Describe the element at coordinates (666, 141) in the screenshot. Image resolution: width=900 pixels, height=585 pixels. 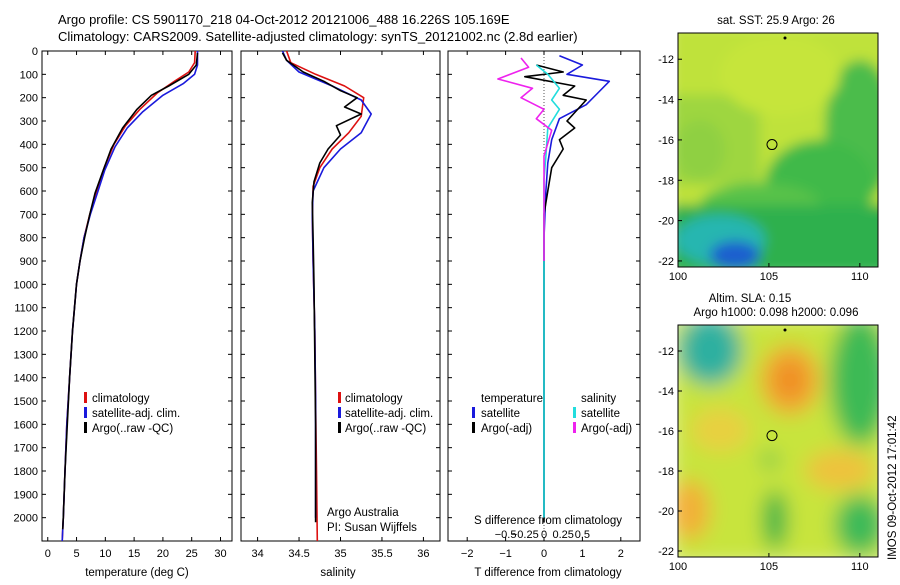
I see `map-y-tick-label: -16` at that location.